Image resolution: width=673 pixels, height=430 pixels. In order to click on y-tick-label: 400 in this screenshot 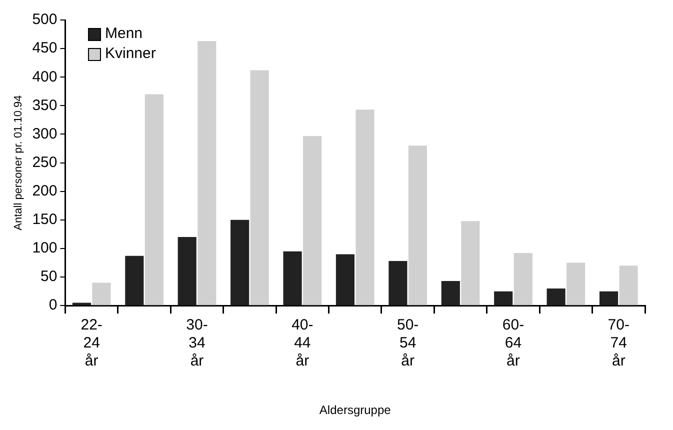, I will do `click(45, 77)`.